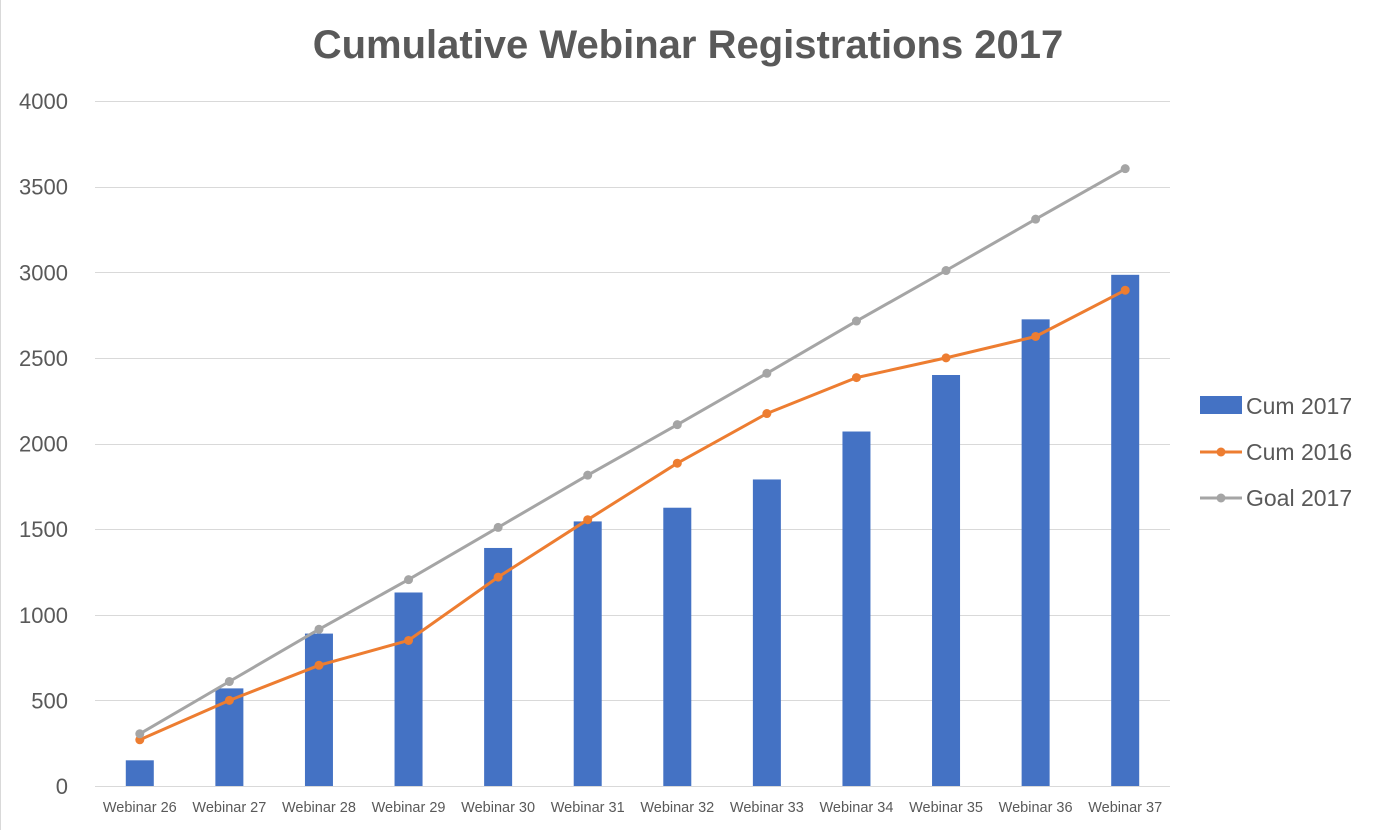 This screenshot has height=830, width=1378. What do you see at coordinates (498, 808) in the screenshot?
I see `x-category-label: Webinar 30` at bounding box center [498, 808].